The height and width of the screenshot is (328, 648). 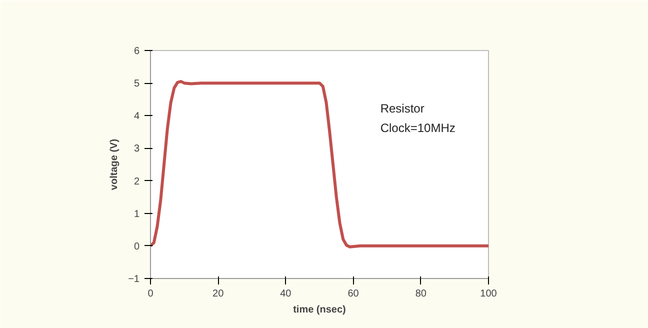 What do you see at coordinates (489, 294) in the screenshot?
I see `x-tick-label: 100` at bounding box center [489, 294].